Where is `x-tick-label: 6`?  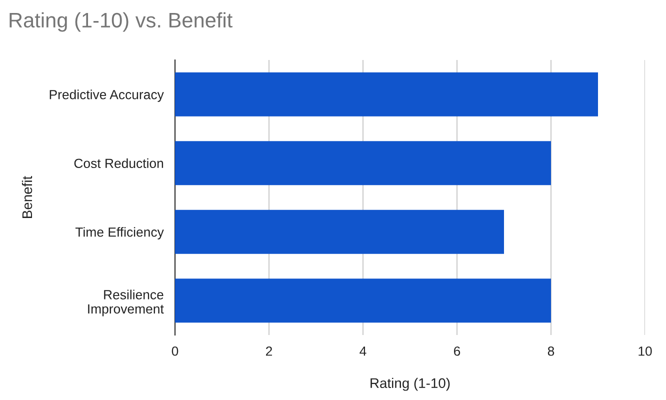
x-tick-label: 6 is located at coordinates (457, 351).